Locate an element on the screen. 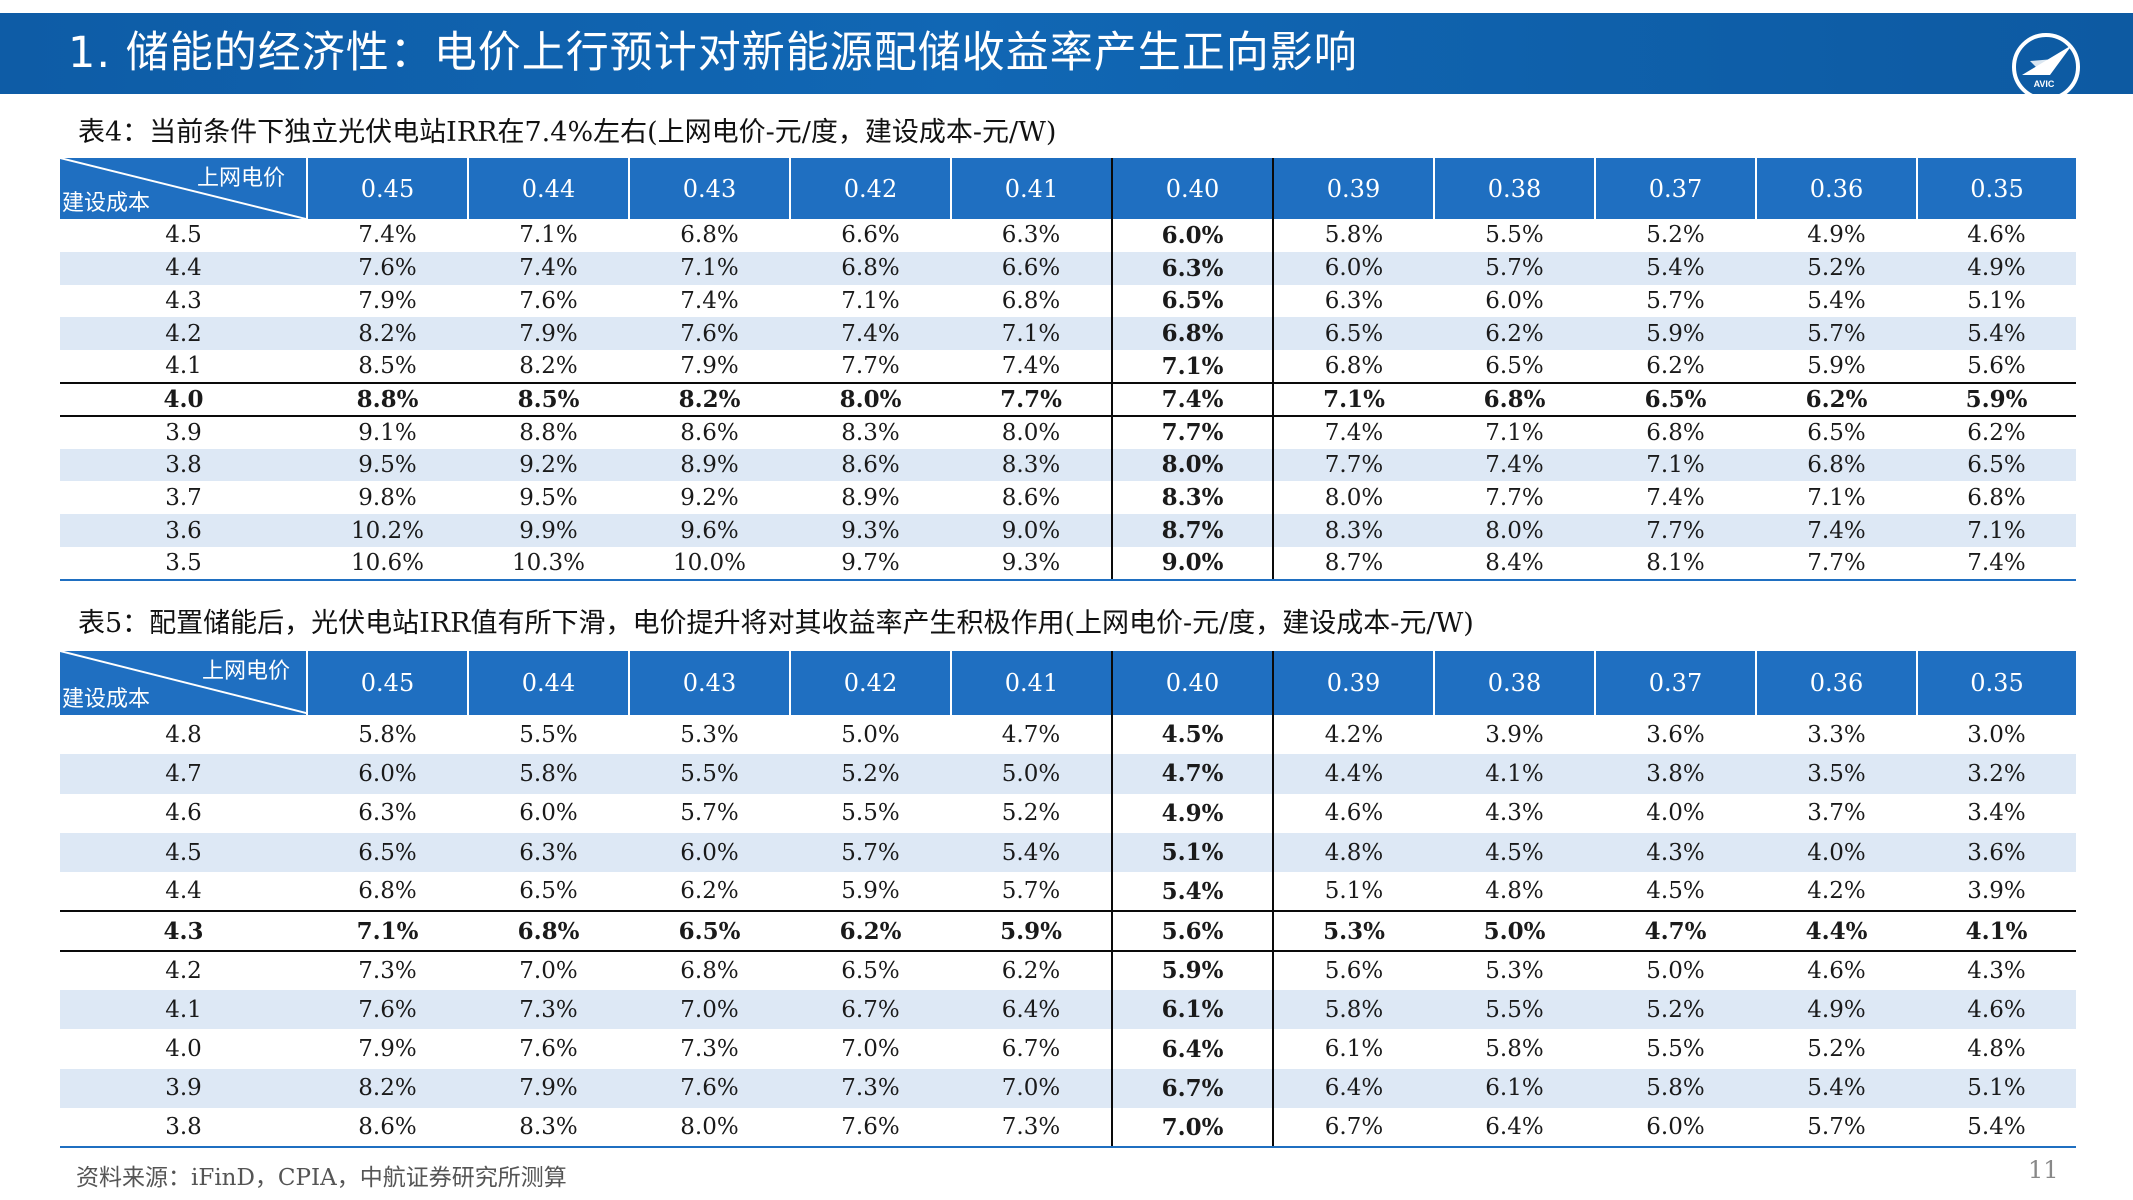 This screenshot has height=1200, width=2133. irr-cell: 4.1% is located at coordinates (1514, 774).